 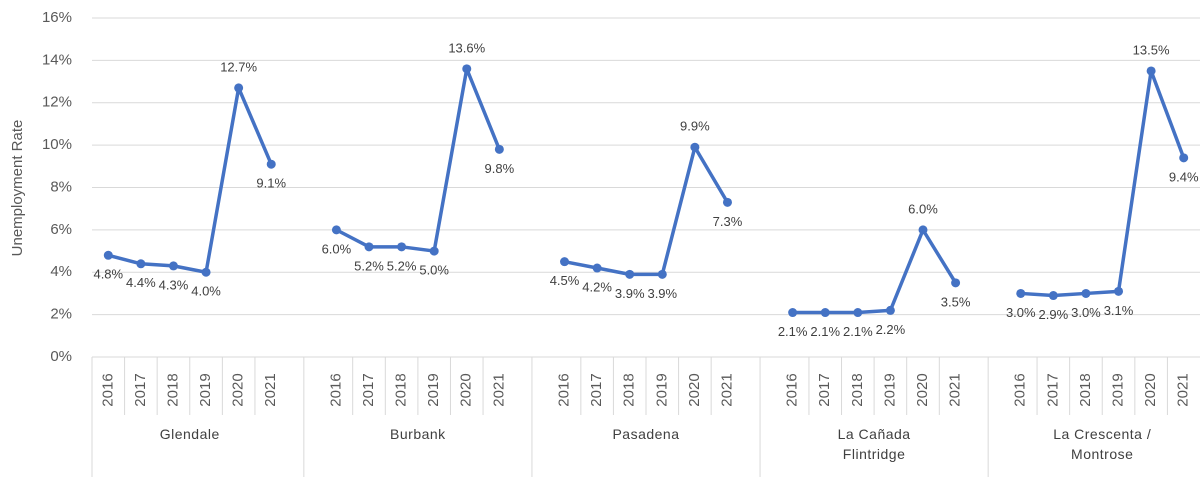 I want to click on y-tick-label: 2%, so click(x=61, y=314).